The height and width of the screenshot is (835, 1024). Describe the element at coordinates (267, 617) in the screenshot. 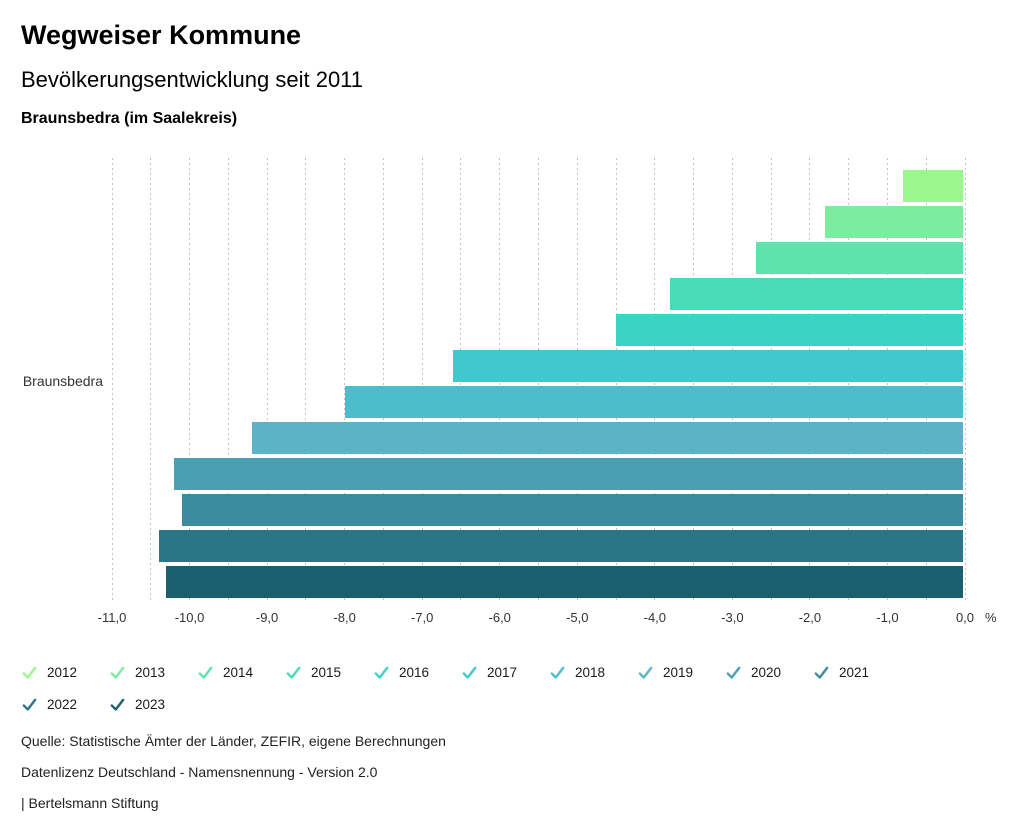

I see `x-tick-label: -9,0` at that location.